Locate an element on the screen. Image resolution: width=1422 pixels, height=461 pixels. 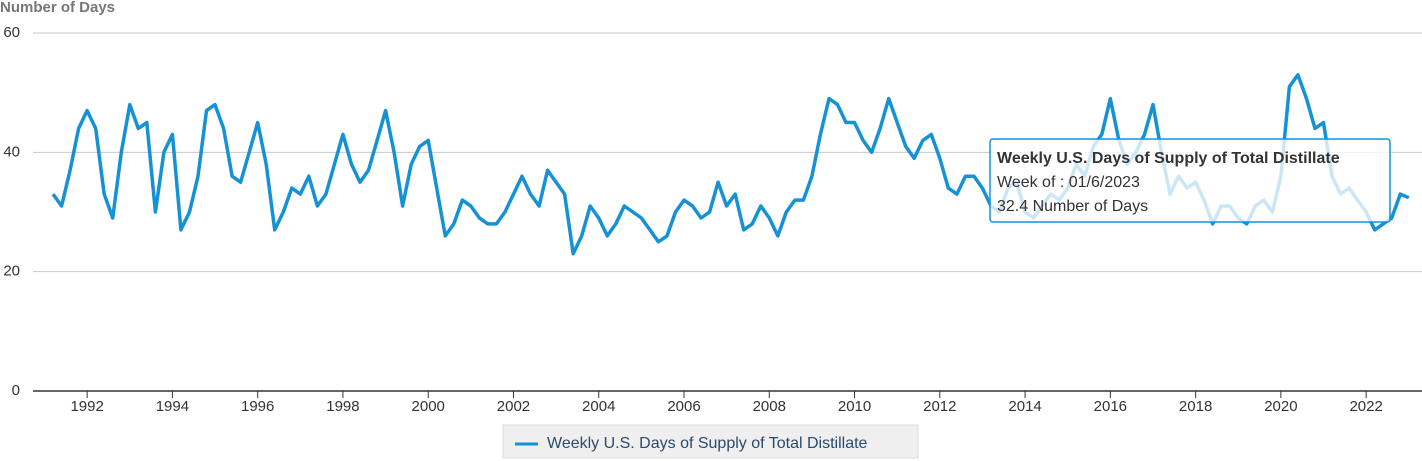
x-tick-label: 2012 is located at coordinates (939, 406).